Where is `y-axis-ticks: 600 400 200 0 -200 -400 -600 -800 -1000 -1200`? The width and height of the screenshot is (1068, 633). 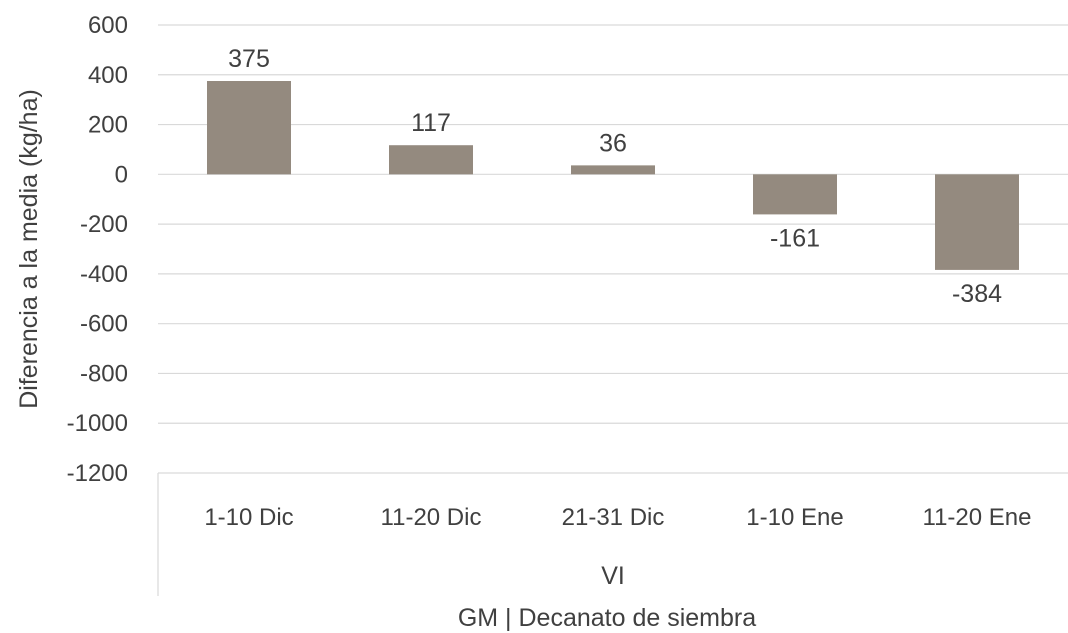 y-axis-ticks: 600 400 200 0 -200 -400 -600 -800 -1000 -1200 is located at coordinates (97, 249).